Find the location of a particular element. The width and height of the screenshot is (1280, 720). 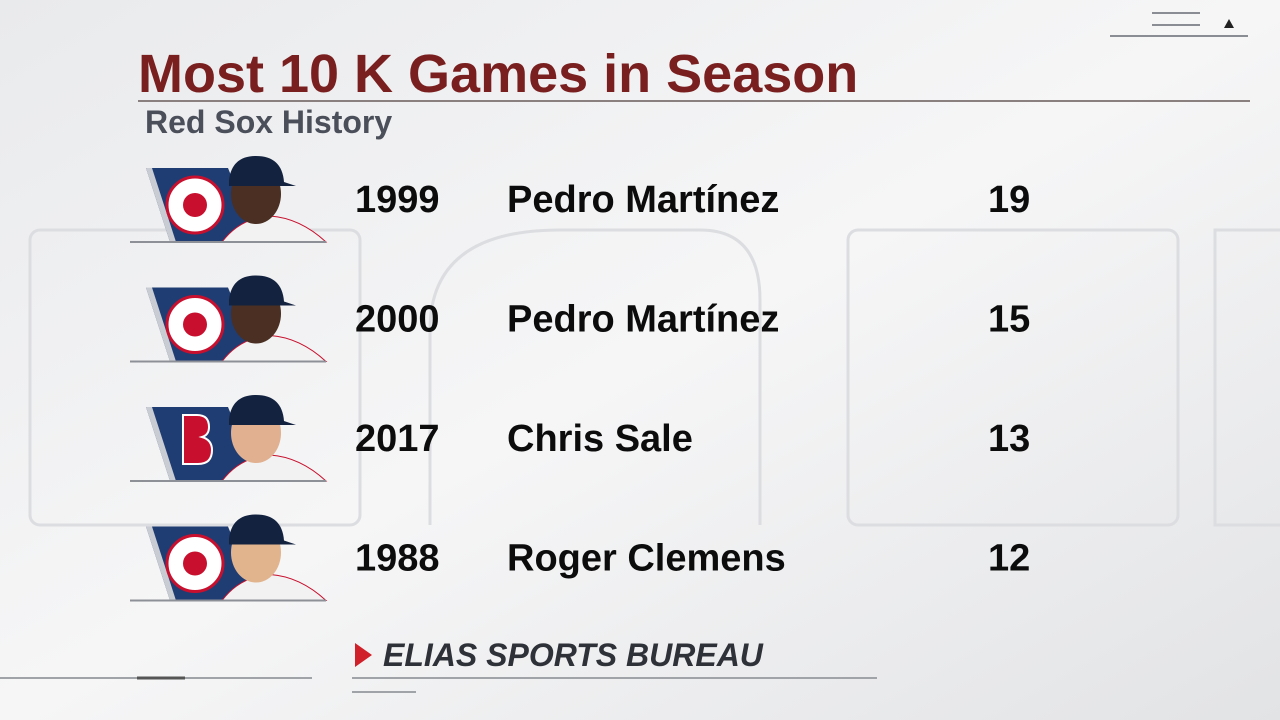

games: 13 is located at coordinates (1009, 439).